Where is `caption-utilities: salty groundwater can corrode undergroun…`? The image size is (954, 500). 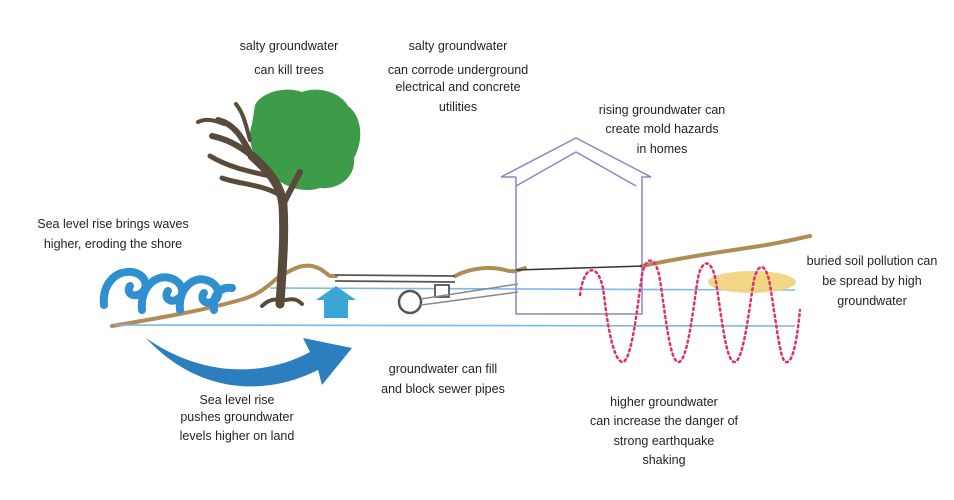
caption-utilities: salty groundwater can corrode undergroun… is located at coordinates (458, 76).